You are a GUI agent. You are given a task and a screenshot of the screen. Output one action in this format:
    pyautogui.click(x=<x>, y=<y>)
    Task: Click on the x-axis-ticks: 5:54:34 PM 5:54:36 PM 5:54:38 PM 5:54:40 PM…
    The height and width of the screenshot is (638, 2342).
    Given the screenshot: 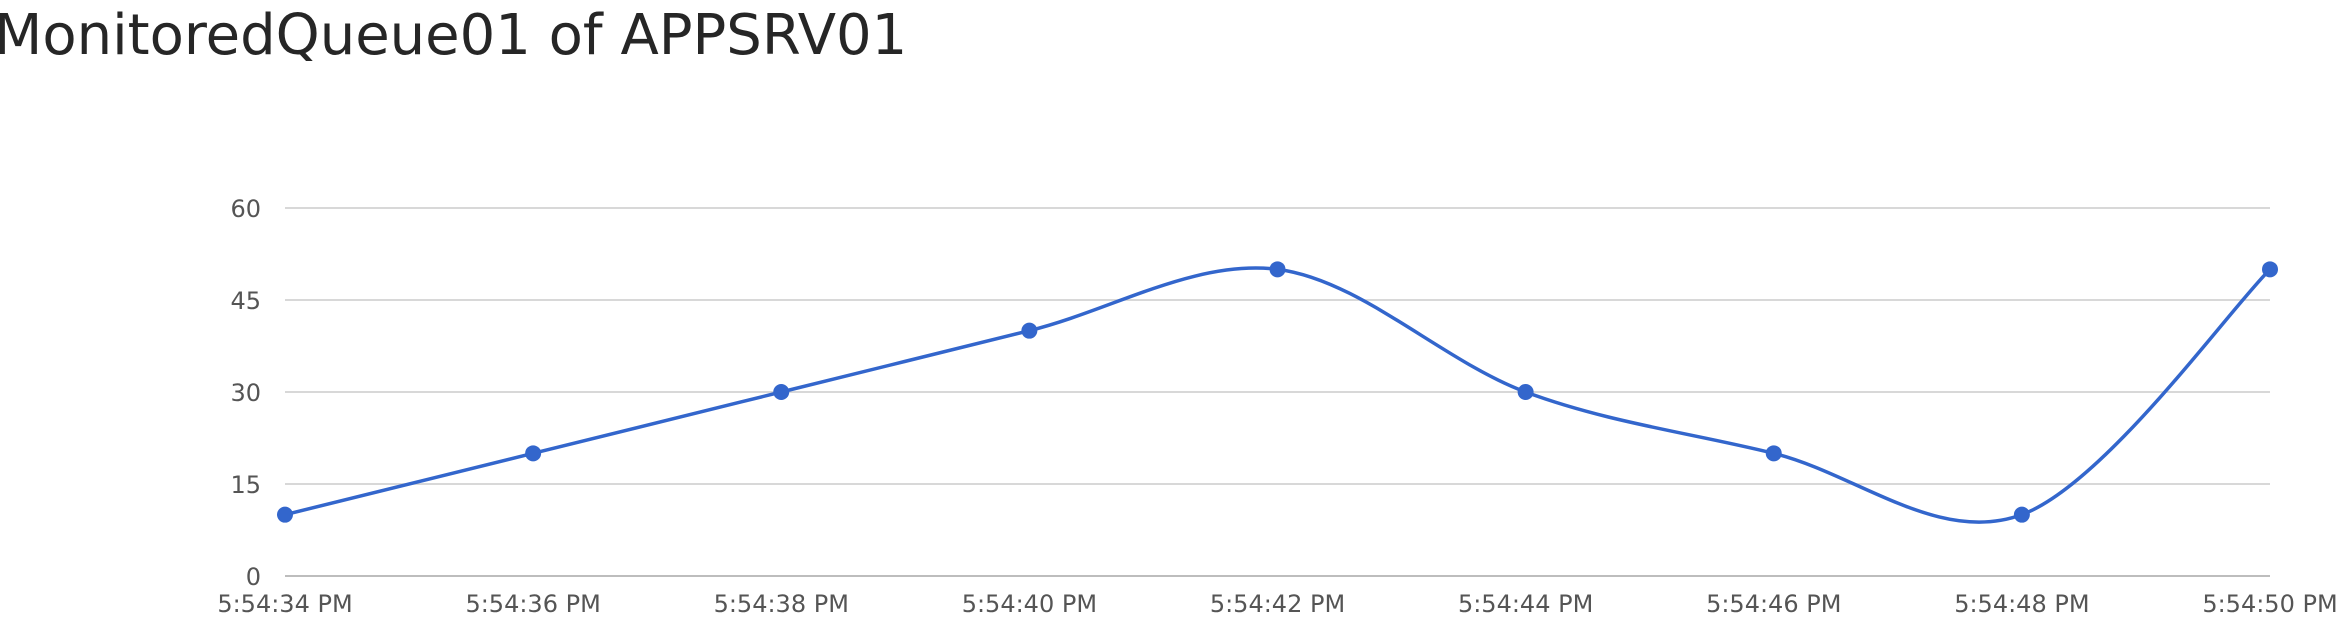 What is the action you would take?
    pyautogui.click(x=1277, y=604)
    